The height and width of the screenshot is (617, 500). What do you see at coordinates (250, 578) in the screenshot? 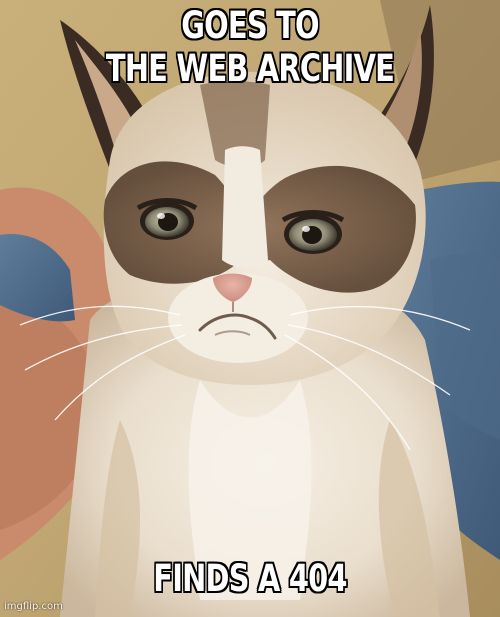
I see `bottom-caption: FINDS A 404` at bounding box center [250, 578].